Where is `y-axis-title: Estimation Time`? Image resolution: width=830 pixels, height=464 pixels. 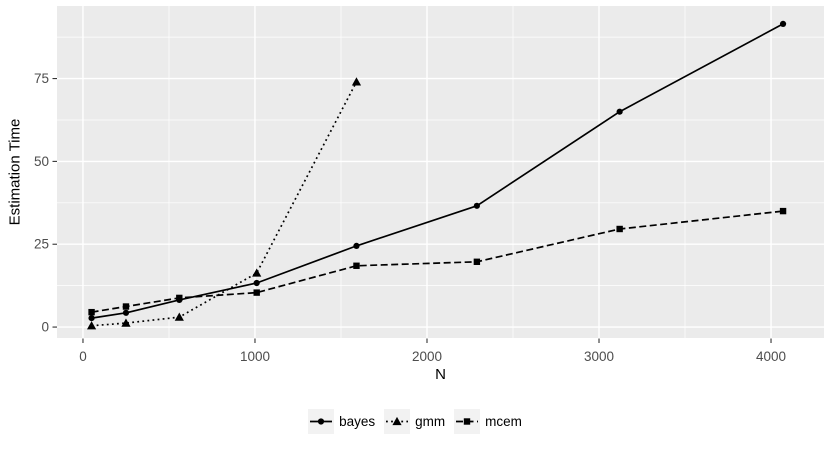 y-axis-title: Estimation Time is located at coordinates (15, 172).